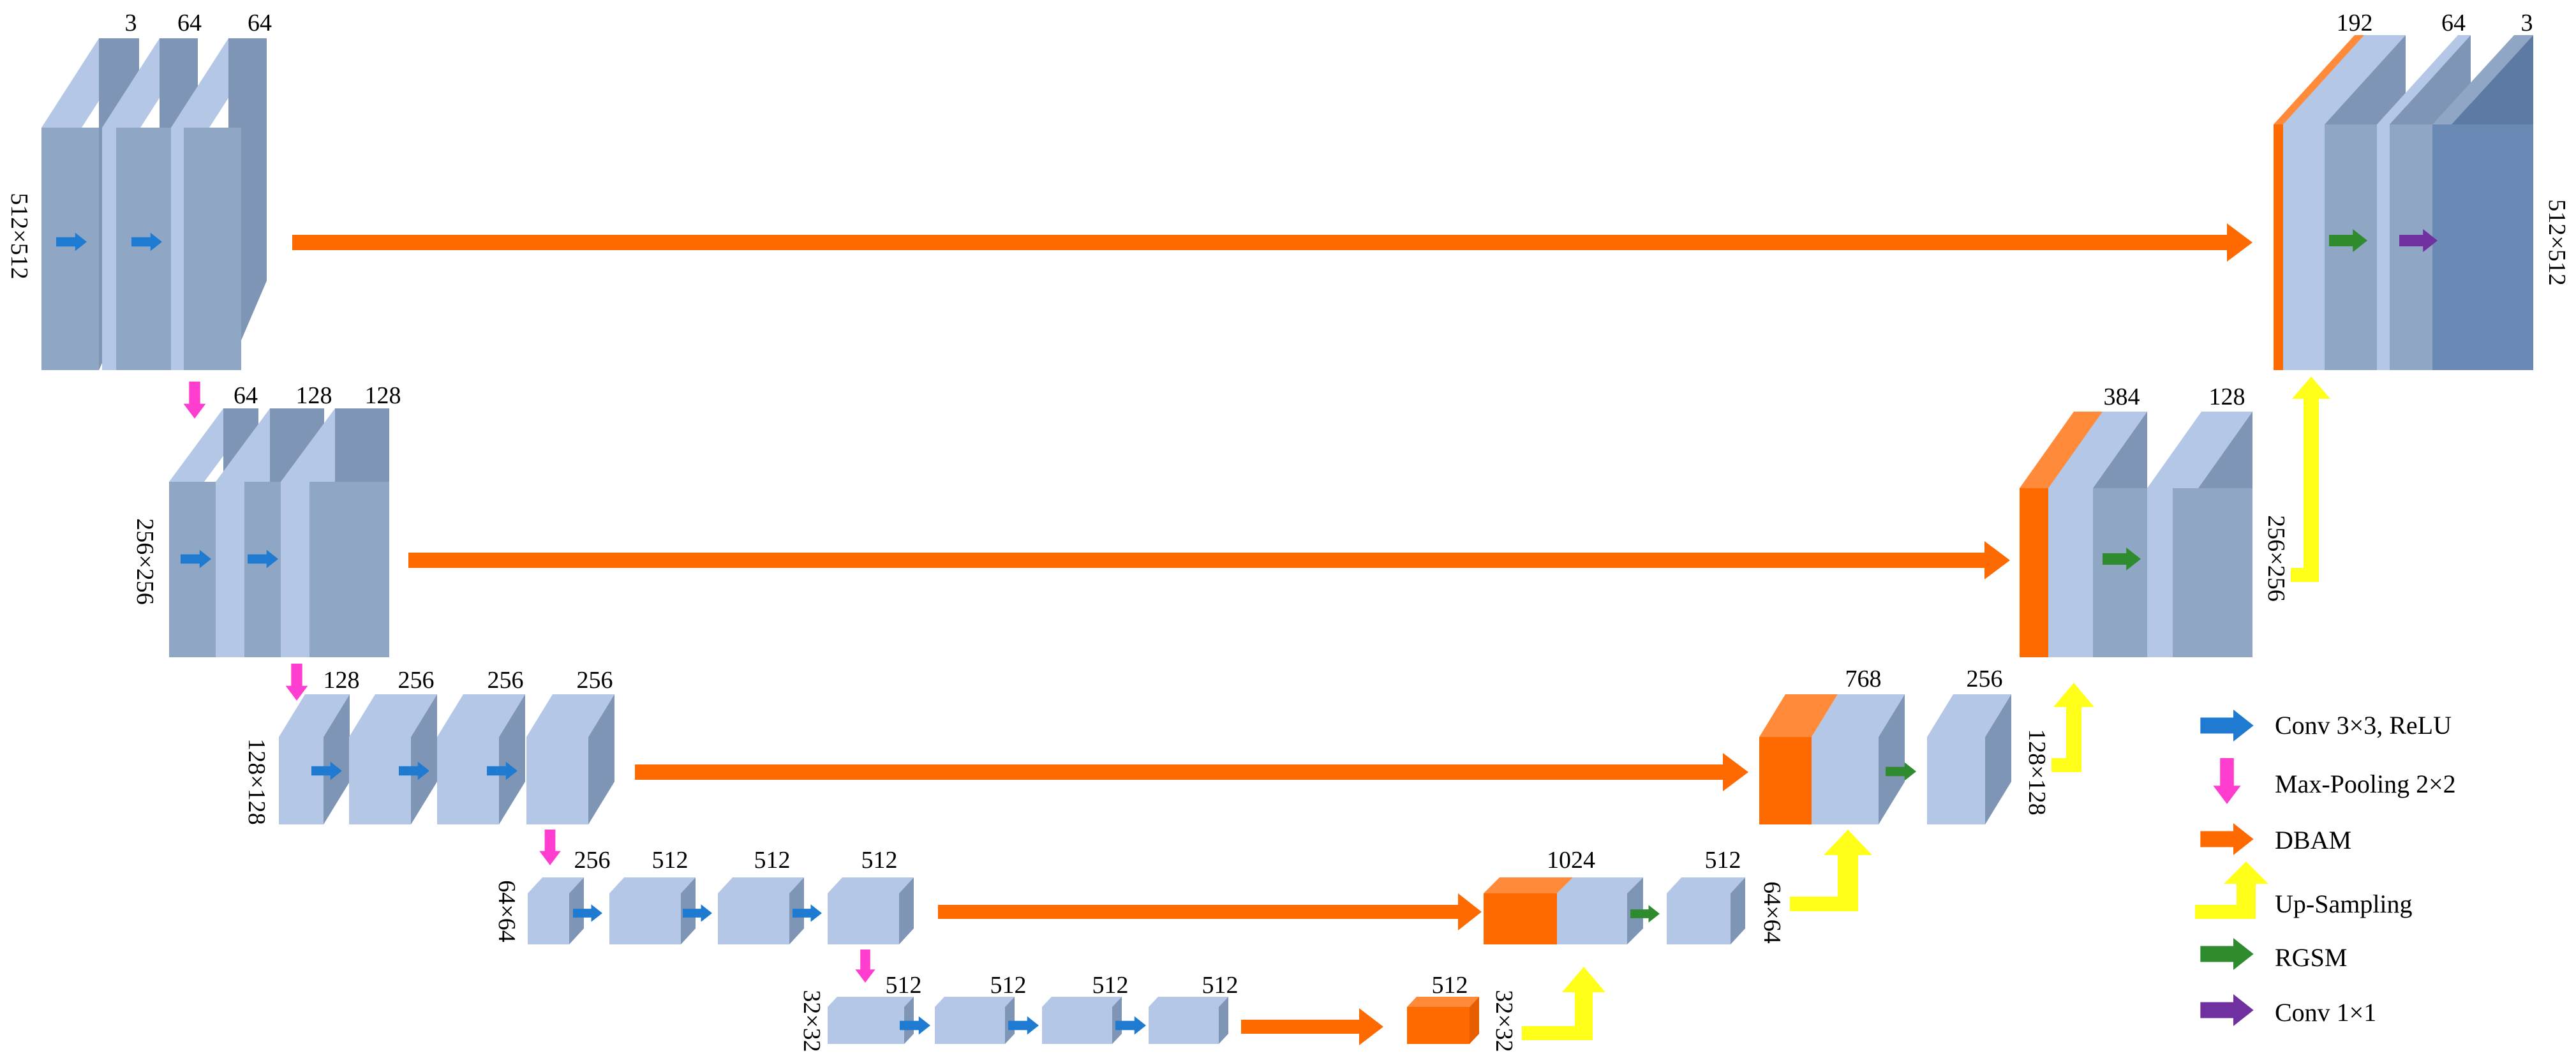 The height and width of the screenshot is (1058, 2576). I want to click on spatial-size-label: 64×64, so click(506, 911).